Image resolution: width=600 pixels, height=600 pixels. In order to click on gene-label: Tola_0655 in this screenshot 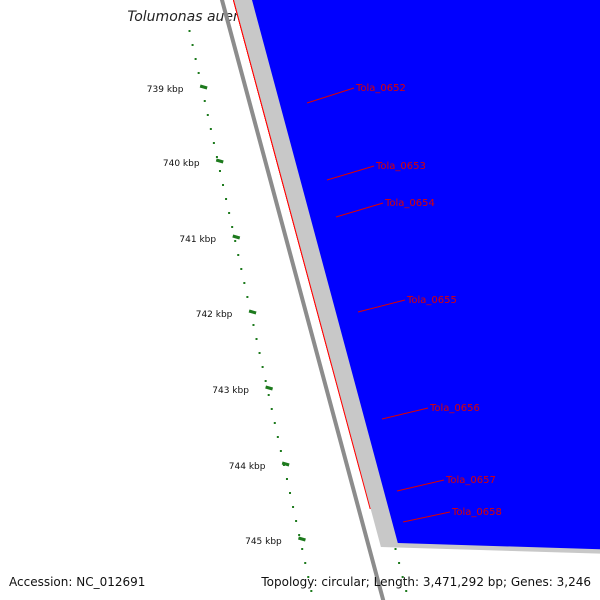, I will do `click(431, 300)`.